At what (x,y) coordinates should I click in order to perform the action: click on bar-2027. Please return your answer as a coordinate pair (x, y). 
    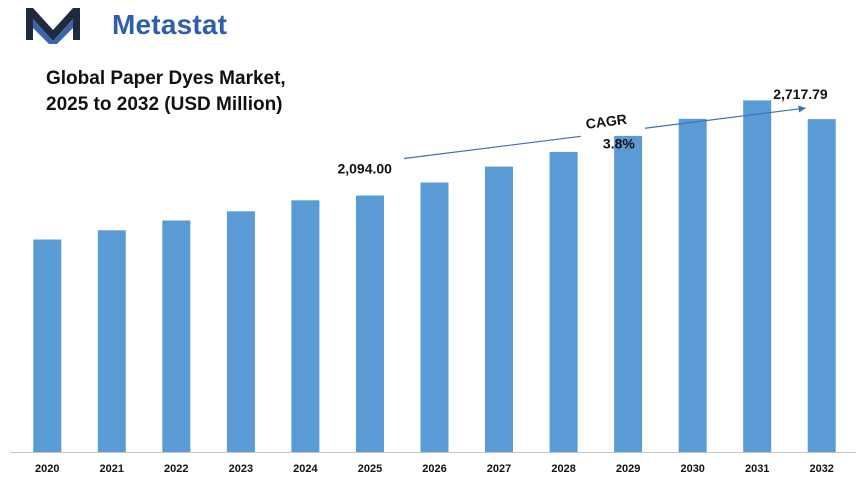
    Looking at the image, I should click on (499, 309).